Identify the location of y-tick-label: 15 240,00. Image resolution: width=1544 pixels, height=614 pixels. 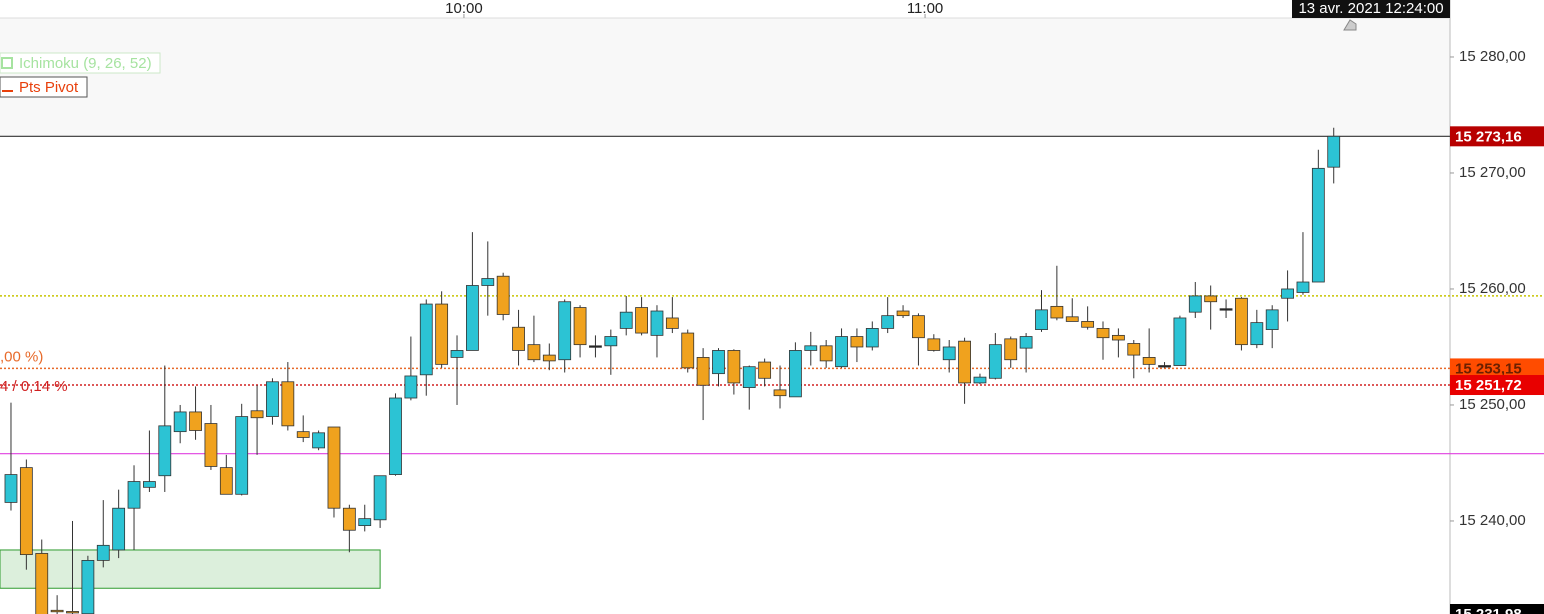
(1492, 520).